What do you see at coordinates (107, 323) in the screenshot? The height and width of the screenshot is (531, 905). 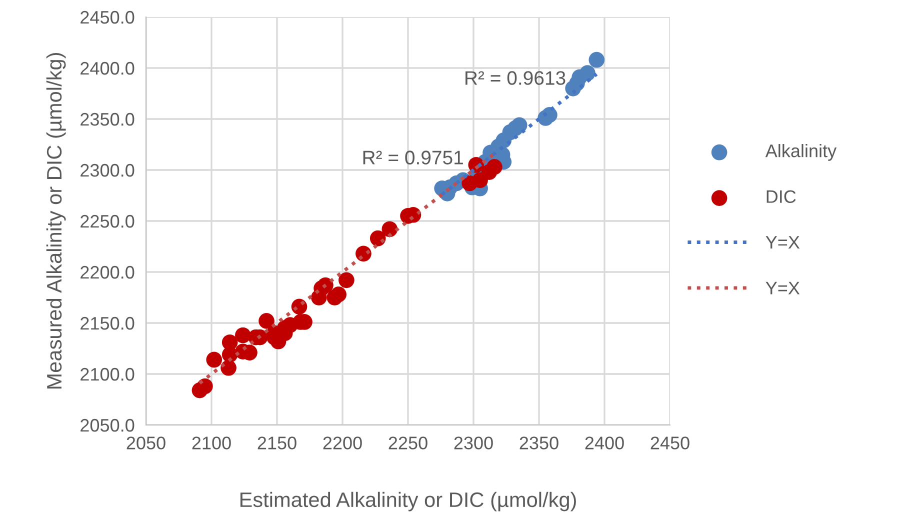 I see `y-tick-label: 2150.0` at bounding box center [107, 323].